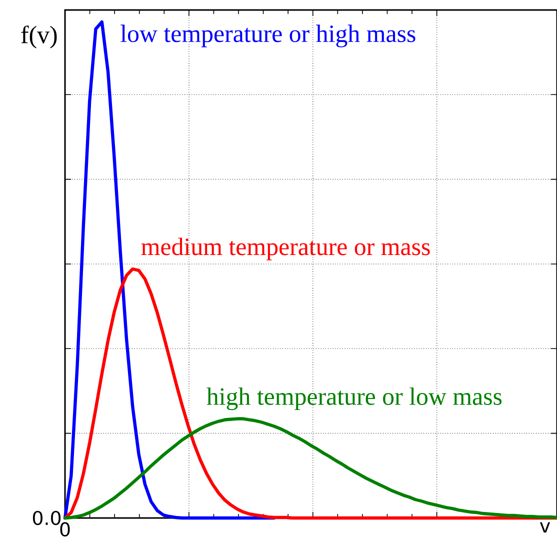 Image resolution: width=557 pixels, height=542 pixels. I want to click on series-label: medium temperature or mass, so click(285, 249).